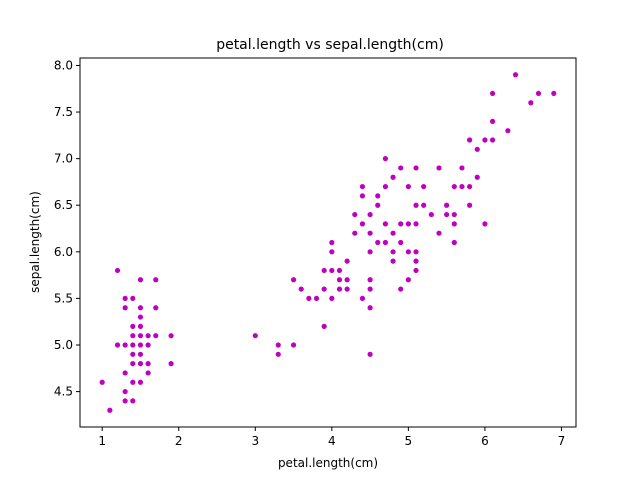 This screenshot has height=480, width=640. What do you see at coordinates (63, 345) in the screenshot?
I see `y-tick-label: 5.0` at bounding box center [63, 345].